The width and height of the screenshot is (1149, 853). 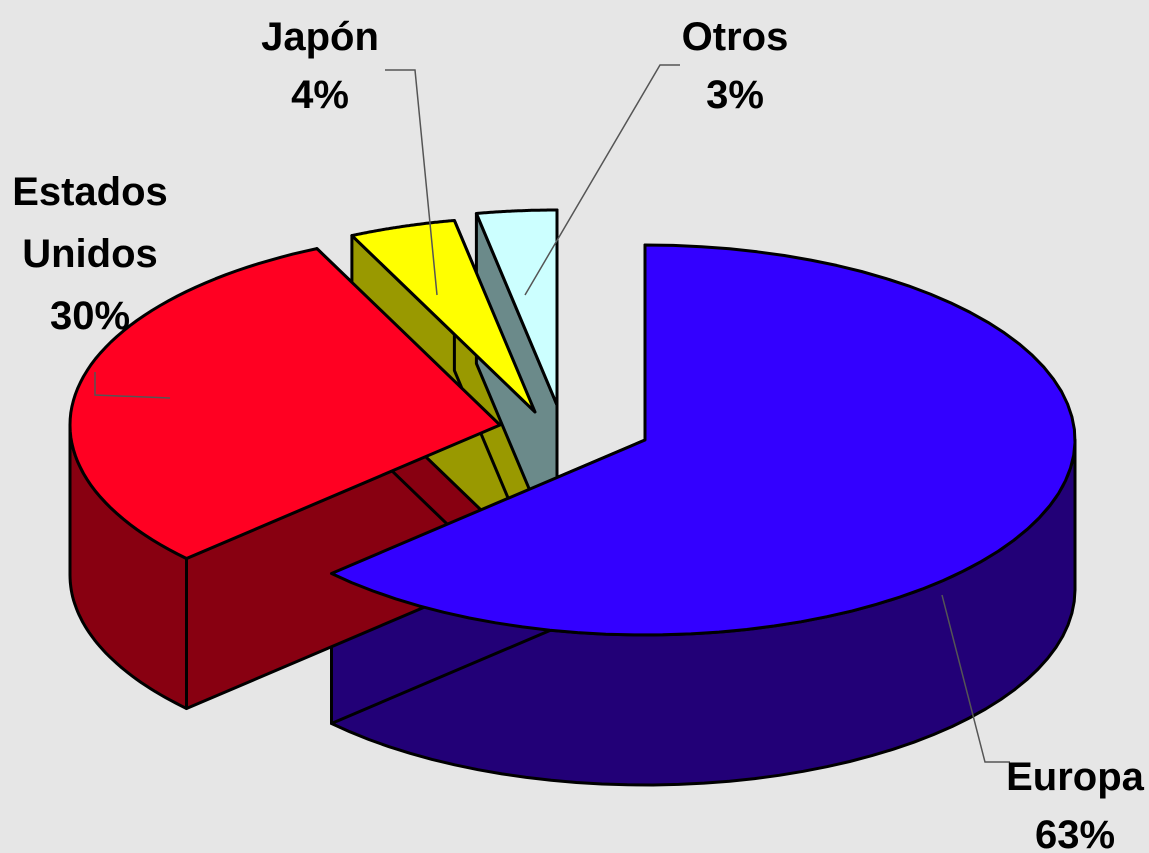 What do you see at coordinates (1075, 804) in the screenshot?
I see `europa-label: Europa 63%` at bounding box center [1075, 804].